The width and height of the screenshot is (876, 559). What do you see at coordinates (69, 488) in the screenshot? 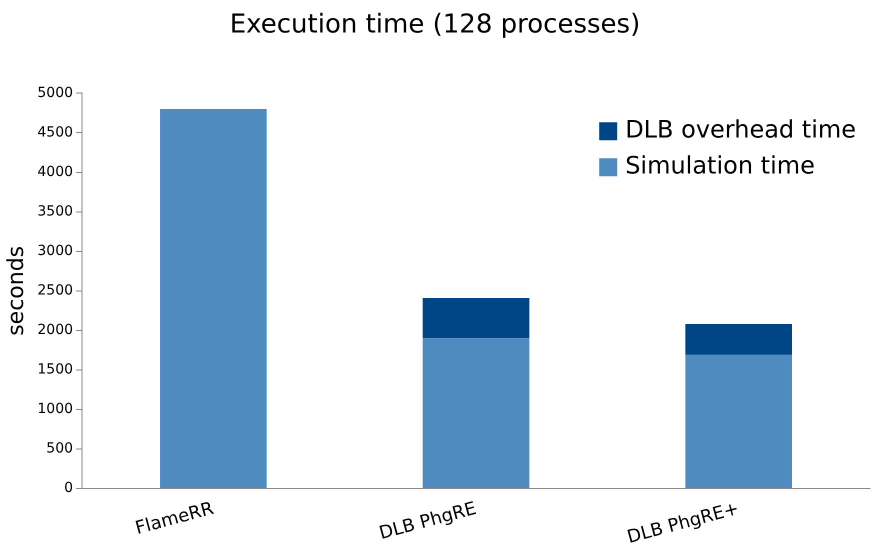
I see `y-tick-label: 0` at bounding box center [69, 488].